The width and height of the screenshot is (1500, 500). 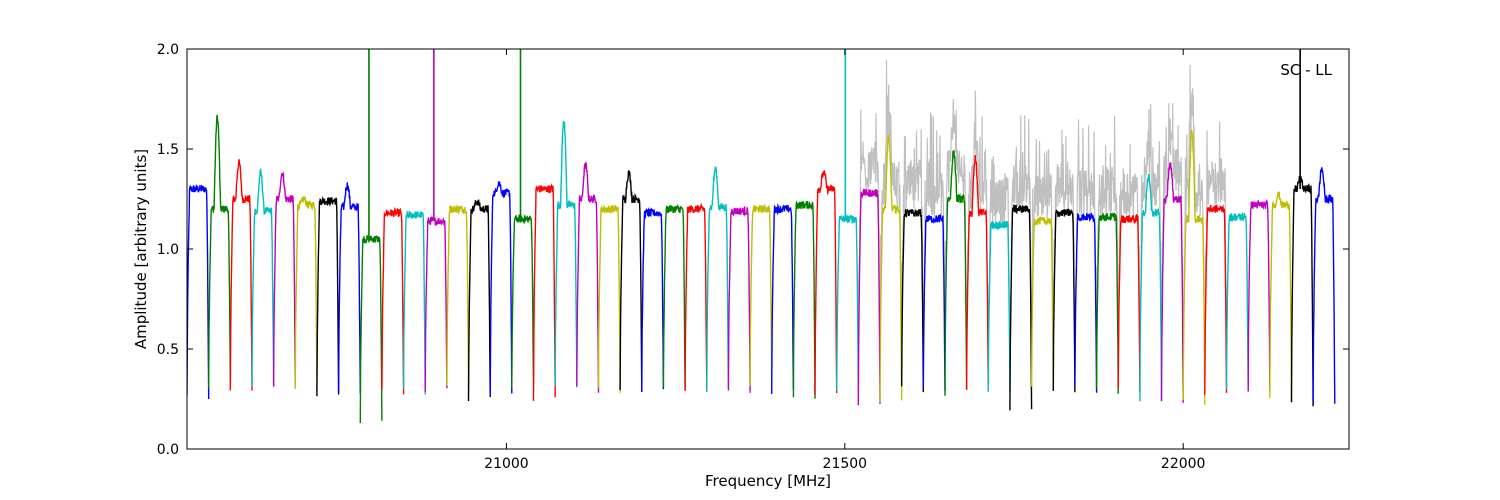 What do you see at coordinates (168, 150) in the screenshot?
I see `y-tick-label: 1.5` at bounding box center [168, 150].